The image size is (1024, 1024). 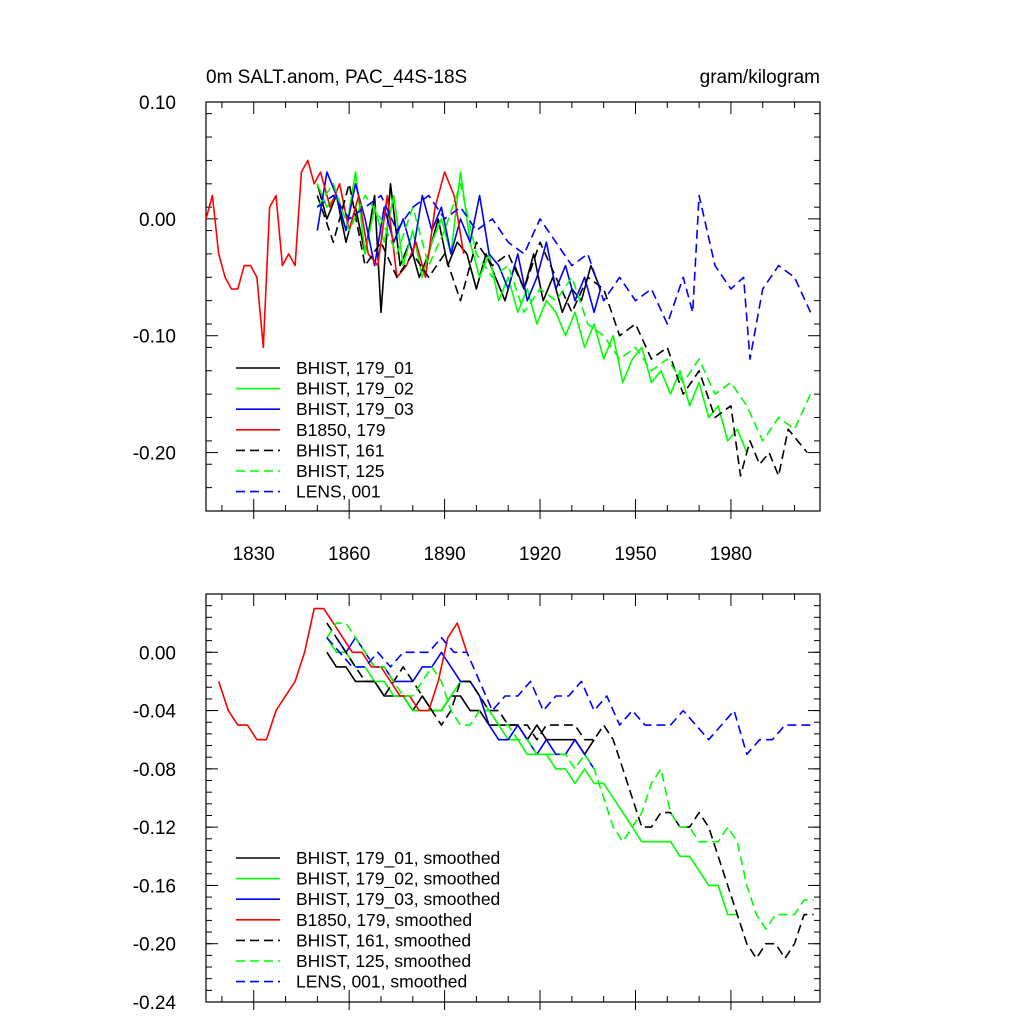 What do you see at coordinates (383, 940) in the screenshot?
I see `bottom-legend-label: BHIST, 161, smoothed` at bounding box center [383, 940].